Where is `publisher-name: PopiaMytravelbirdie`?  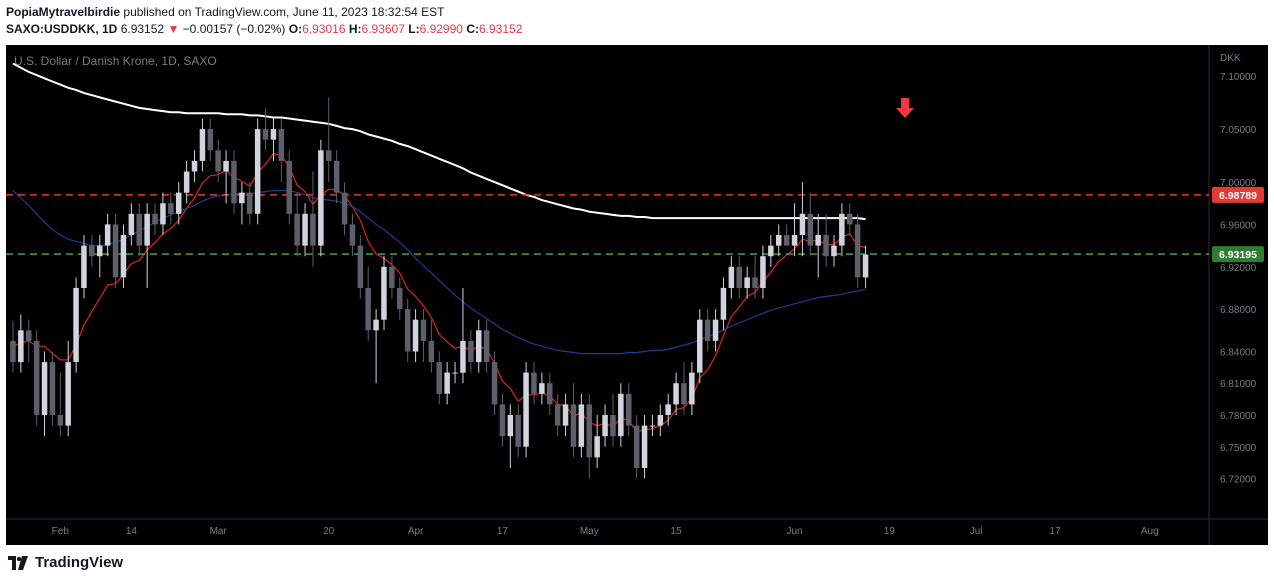
publisher-name: PopiaMytravelbirdie is located at coordinates (63, 12).